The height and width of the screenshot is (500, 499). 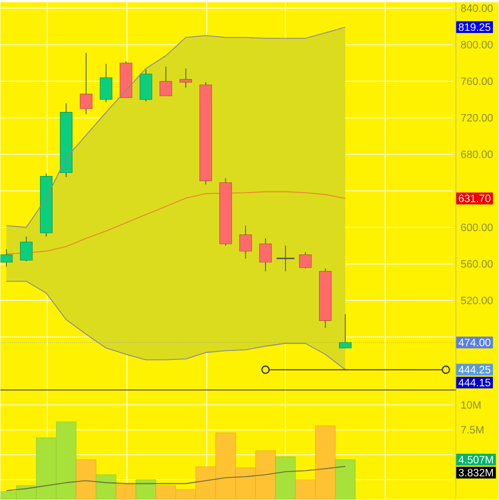 I want to click on ref-line-label: 474.00, so click(x=474, y=342).